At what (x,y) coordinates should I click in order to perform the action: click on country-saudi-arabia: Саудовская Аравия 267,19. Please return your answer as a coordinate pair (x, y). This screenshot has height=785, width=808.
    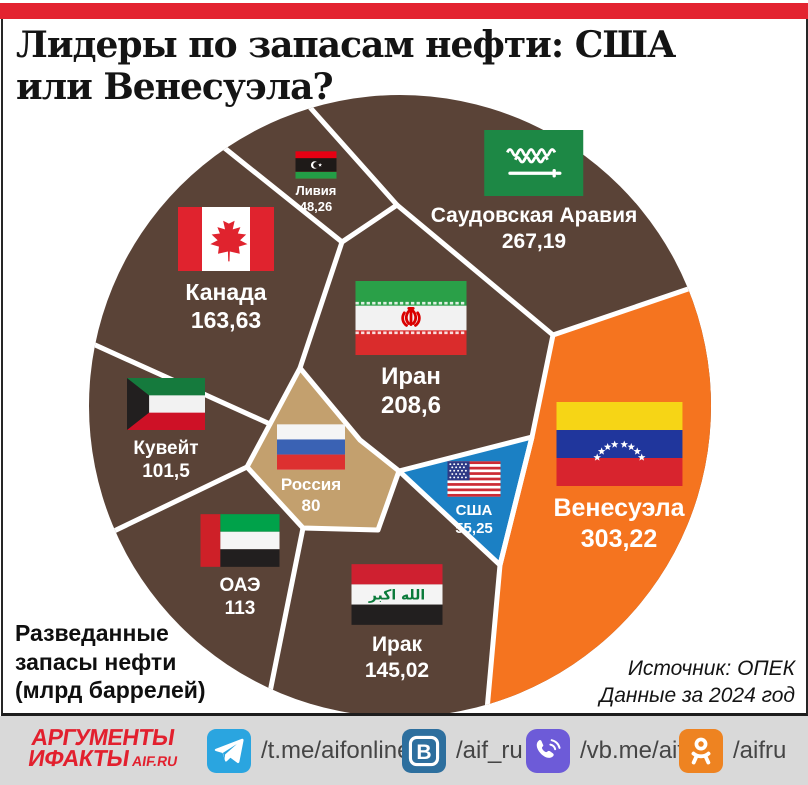
    Looking at the image, I should click on (534, 192).